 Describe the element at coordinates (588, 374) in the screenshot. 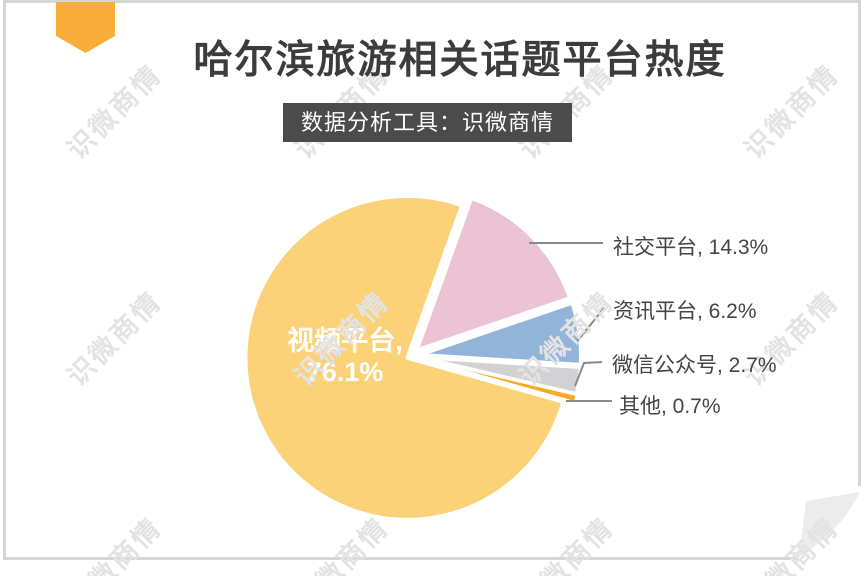

I see `leader-line-wechat` at that location.